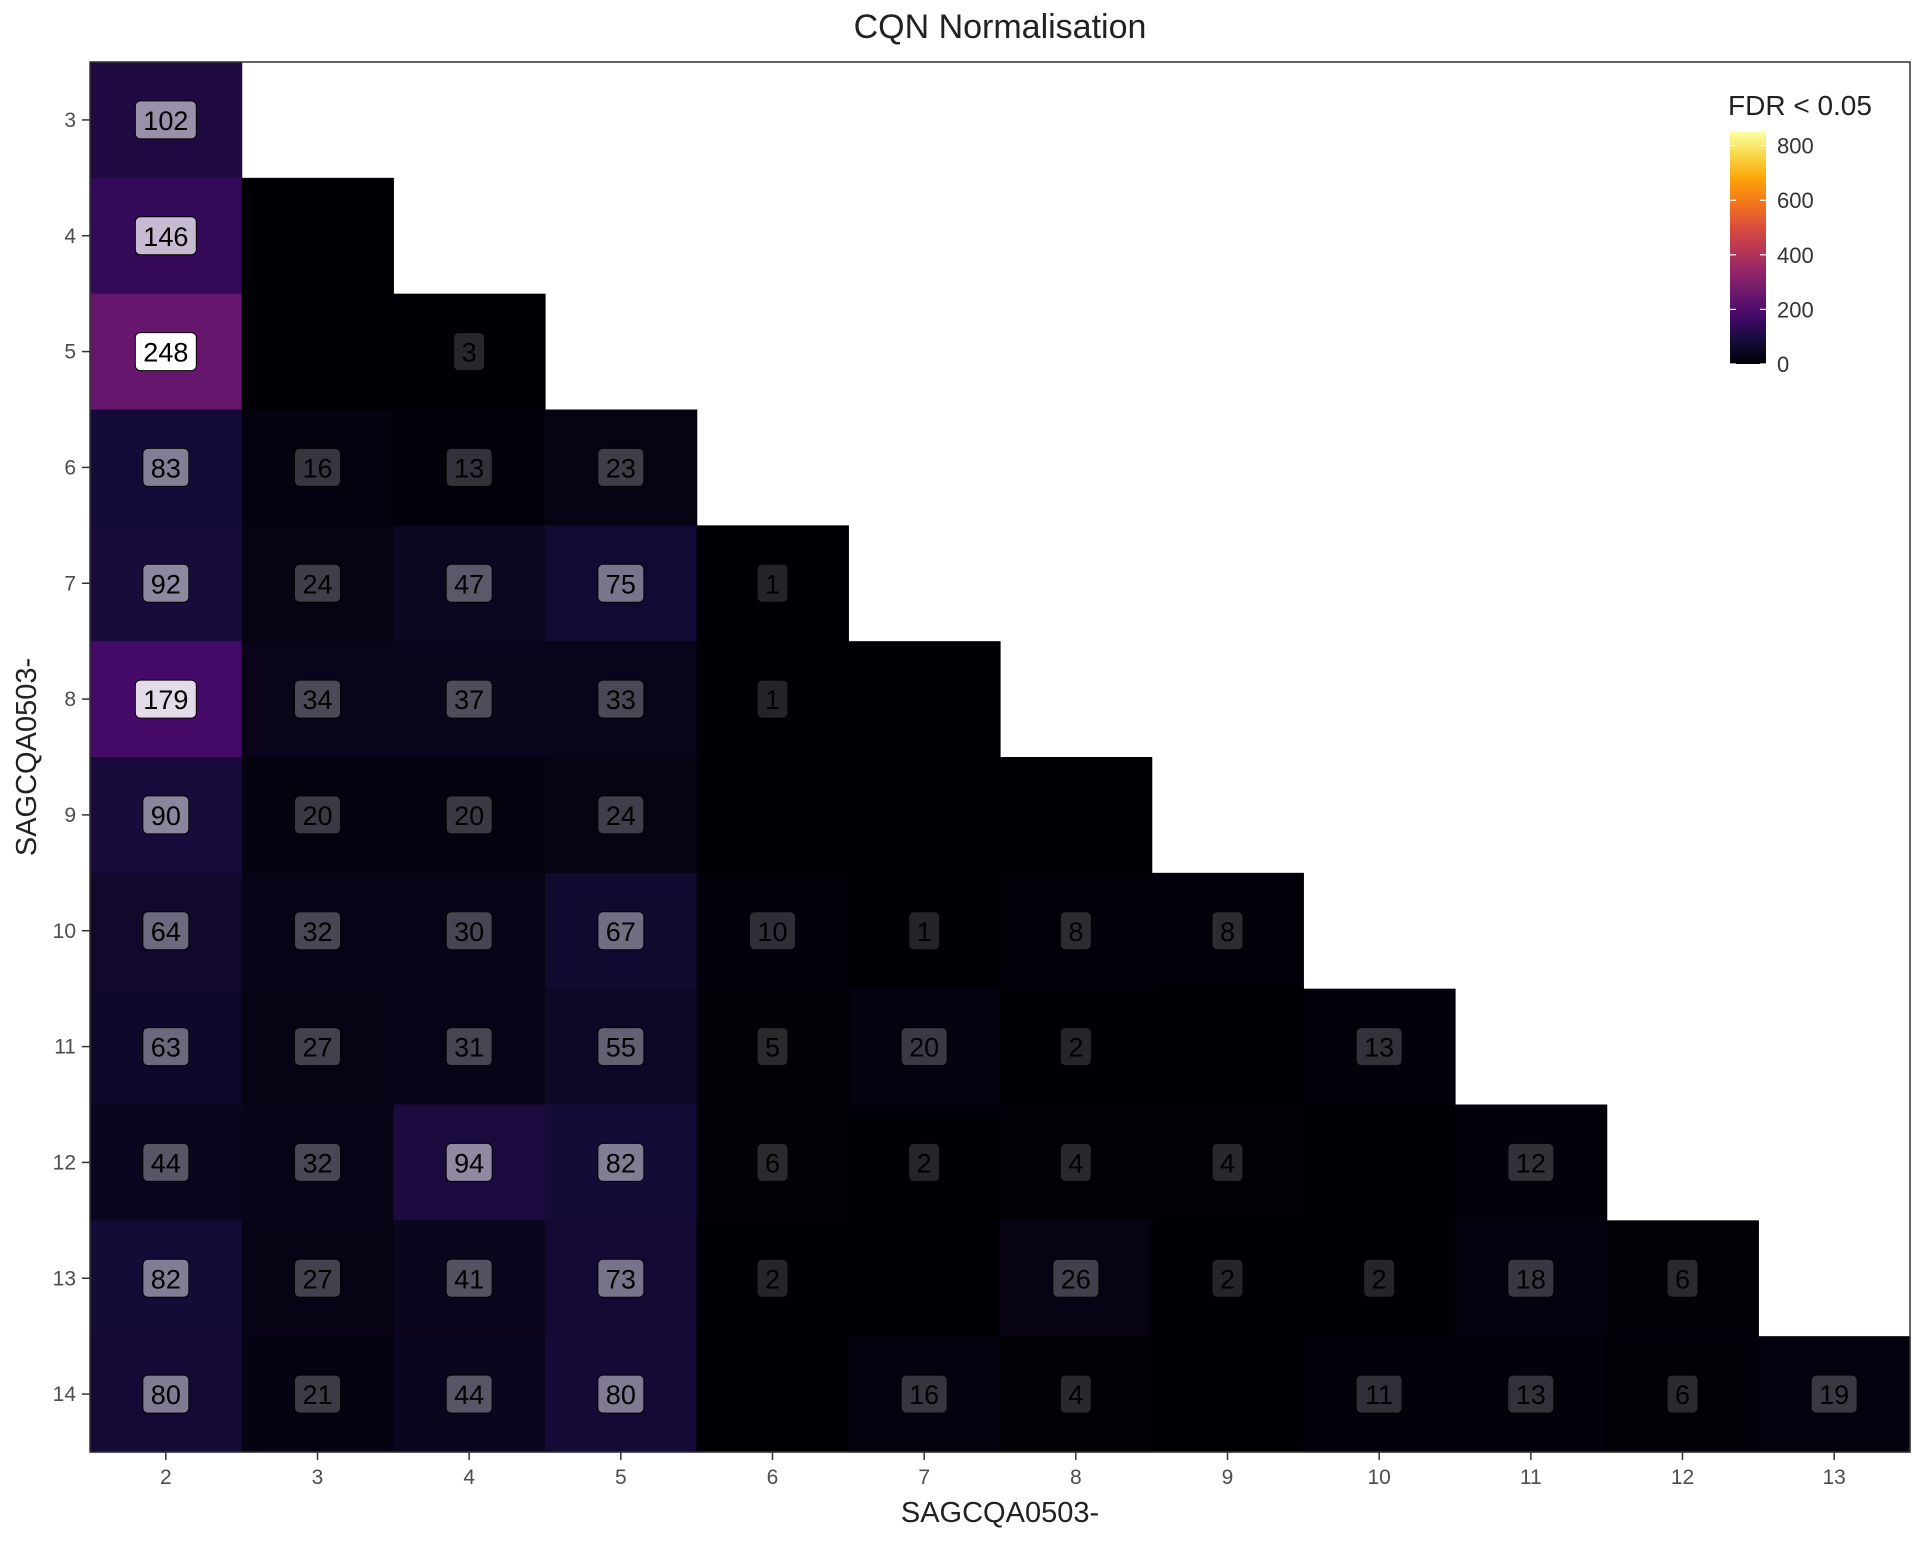 Image resolution: width=1920 pixels, height=1541 pixels. What do you see at coordinates (27, 757) in the screenshot?
I see `y-axis-title: SAGCQA0503-` at bounding box center [27, 757].